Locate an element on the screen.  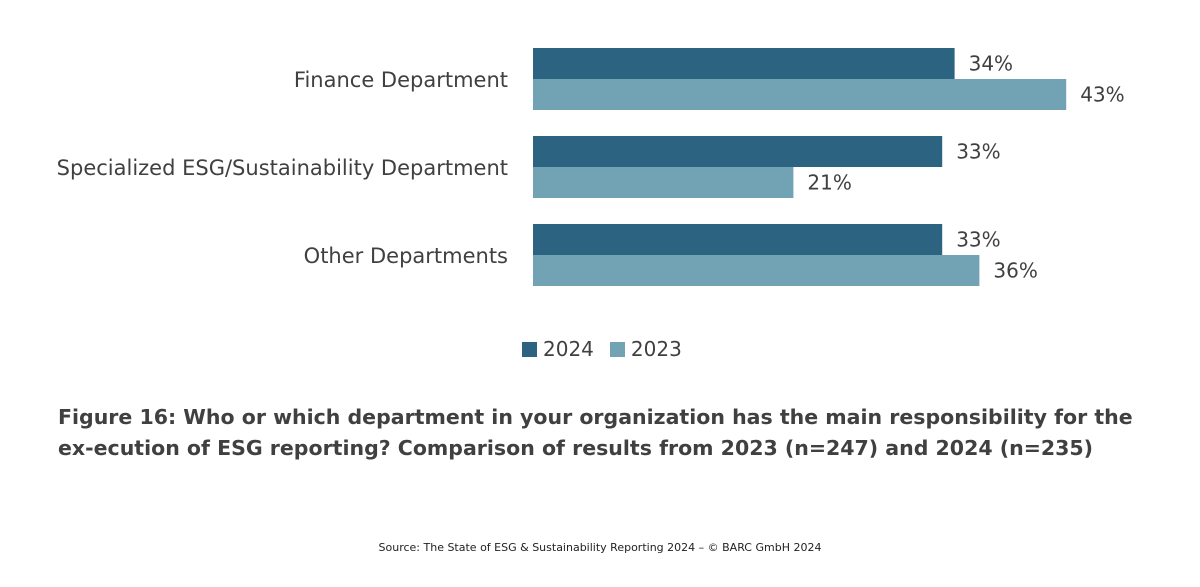
legend-swatch-2023 is located at coordinates (617, 349).